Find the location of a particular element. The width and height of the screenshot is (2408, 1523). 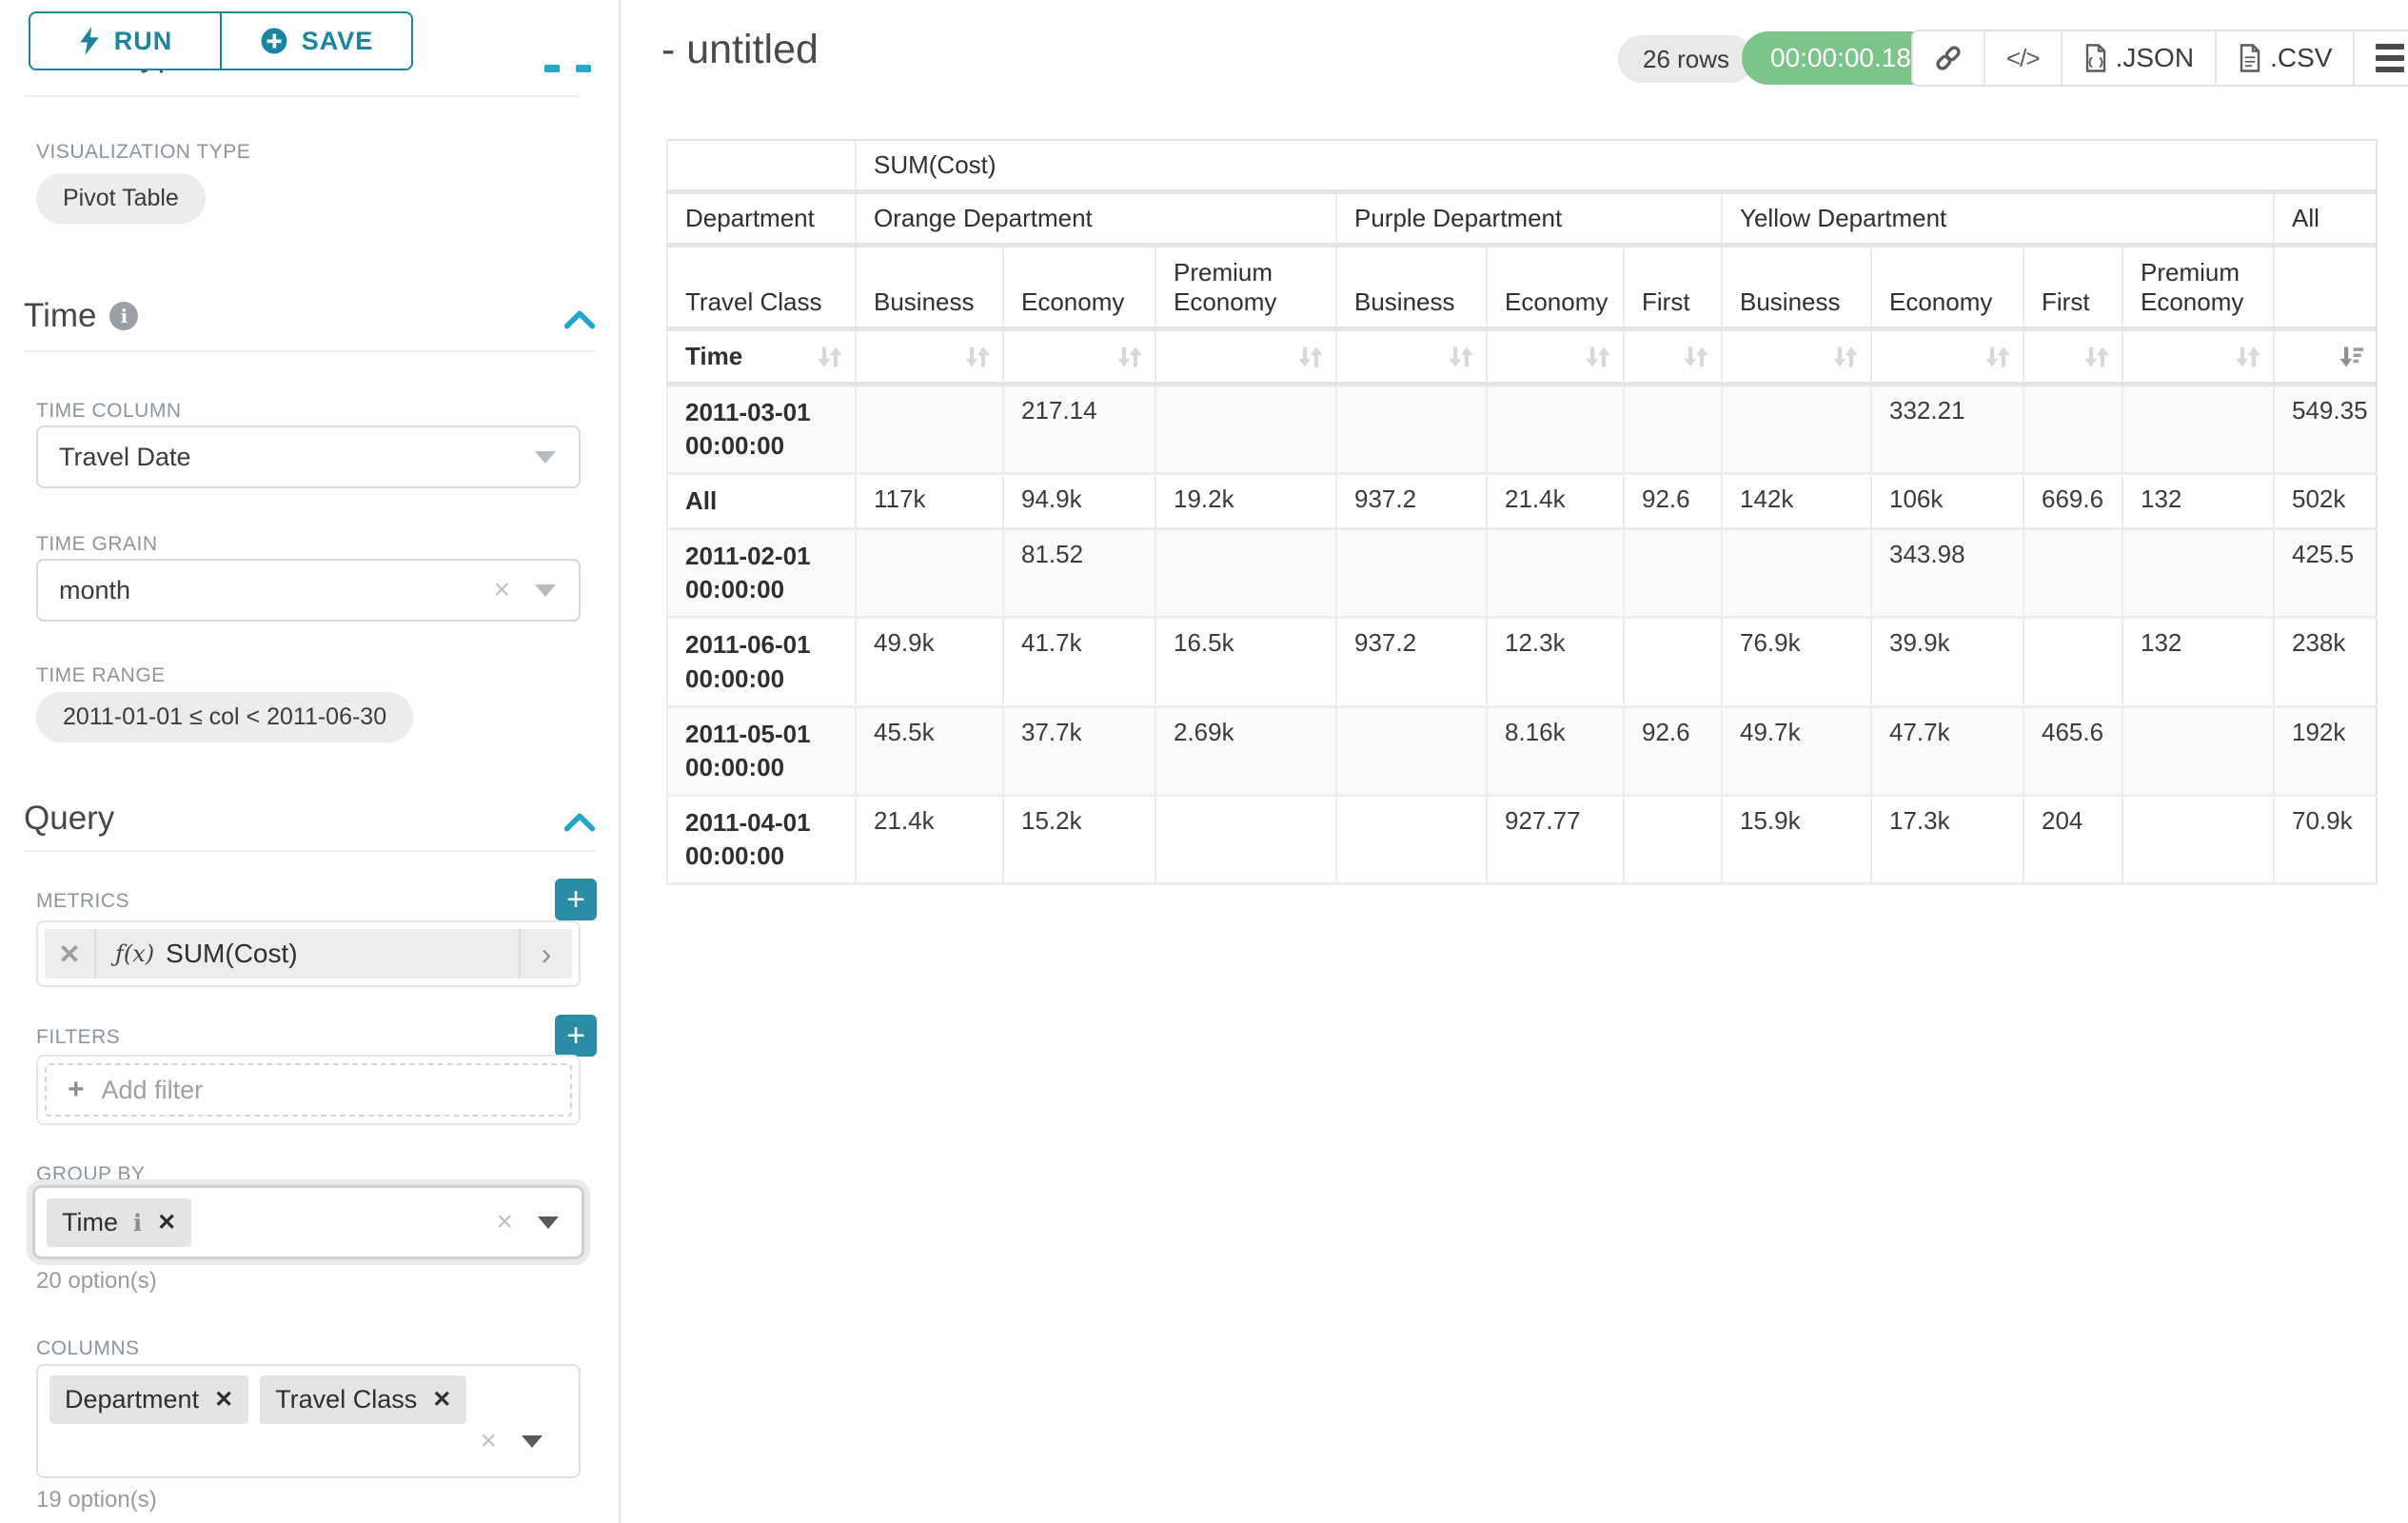

time-range-pill: 2011-01-01 ≤ col < 2011-06-30 is located at coordinates (225, 717).